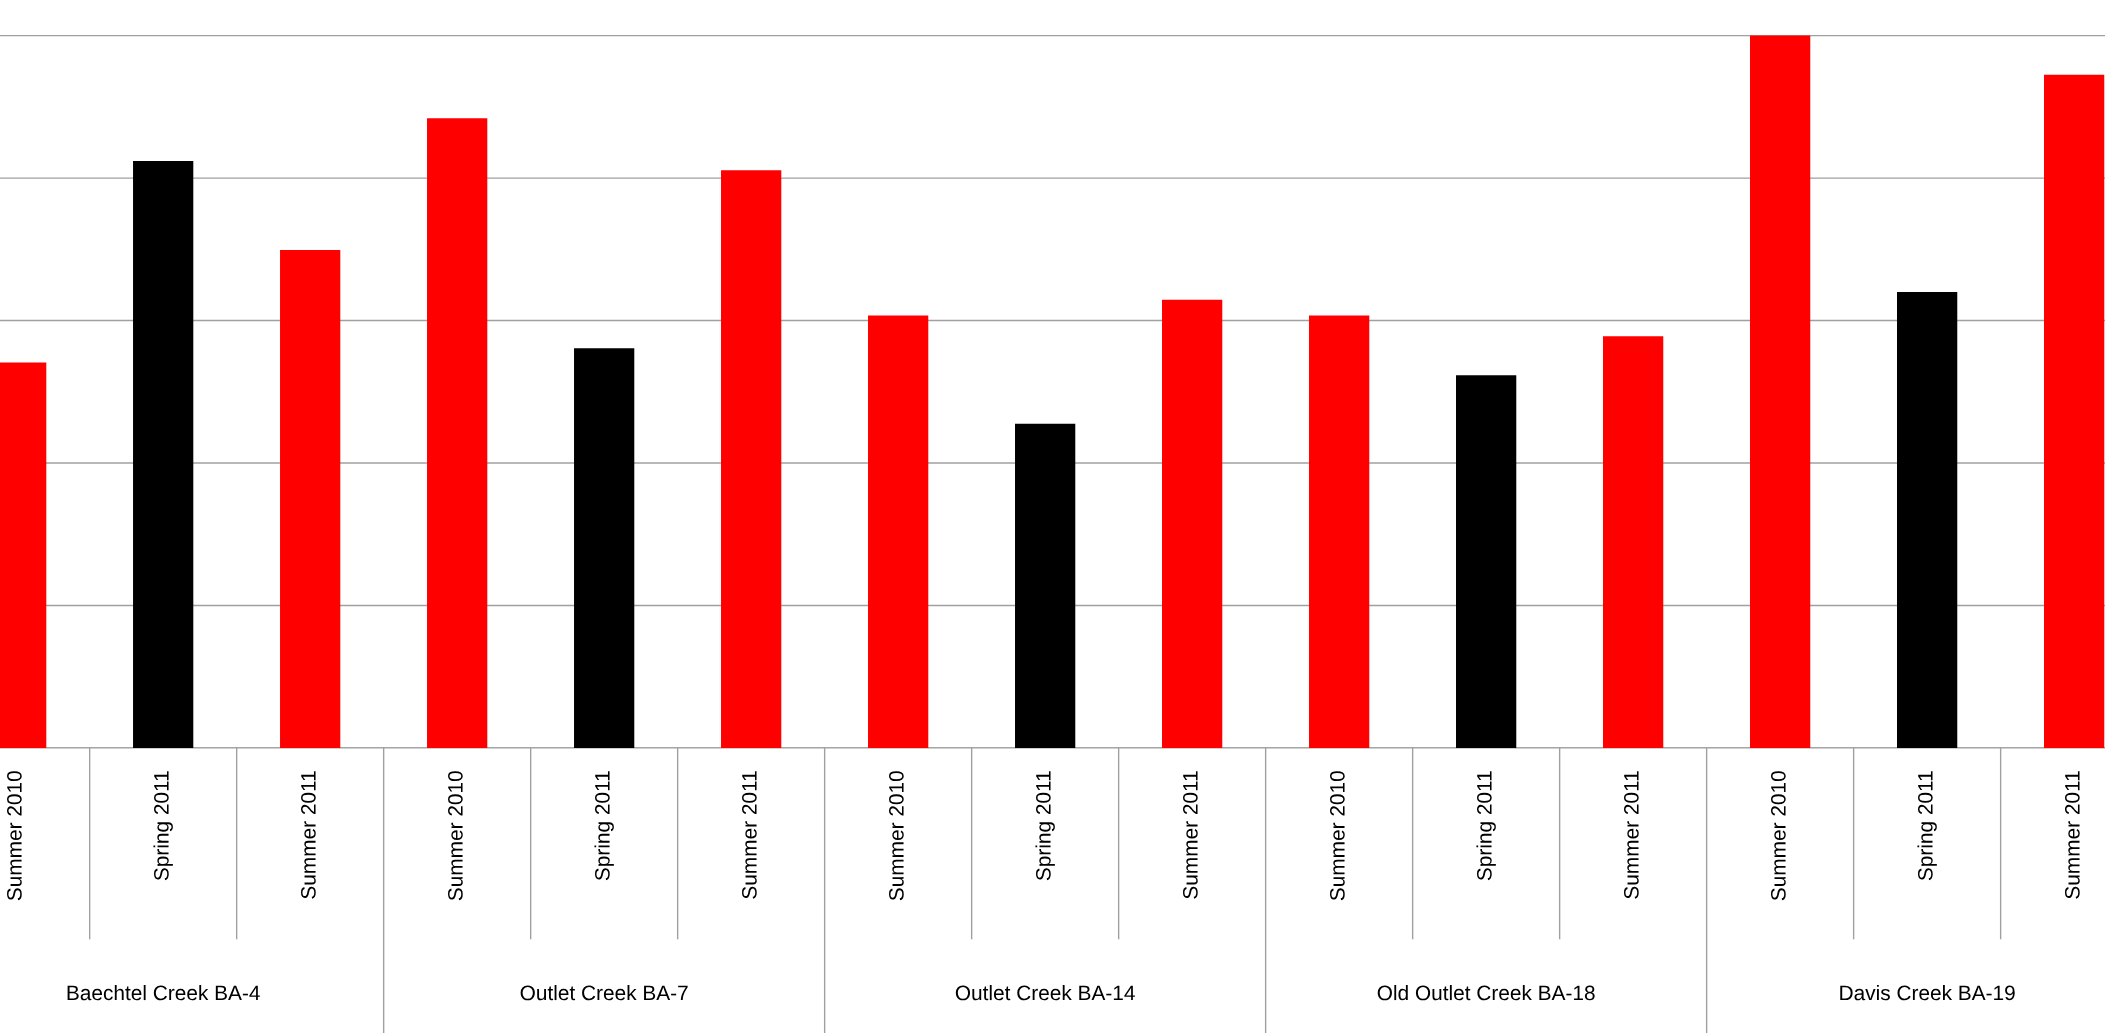 The image size is (2105, 1033). I want to click on text: Outlet Creek BA-14, so click(1045, 992).